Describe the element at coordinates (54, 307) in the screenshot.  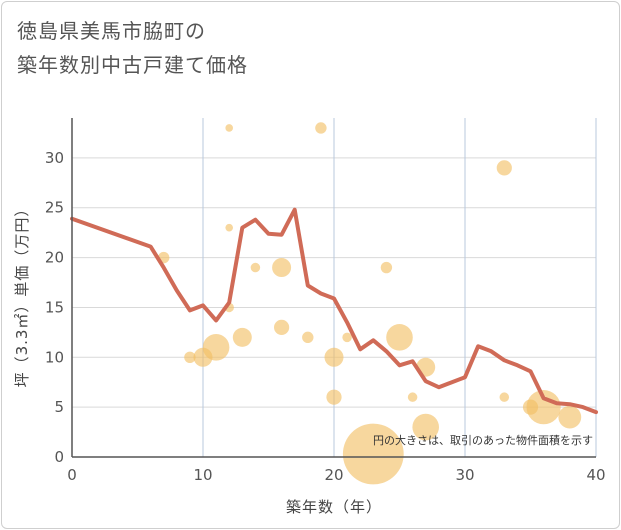
I see `y-tick-label-15: 15` at that location.